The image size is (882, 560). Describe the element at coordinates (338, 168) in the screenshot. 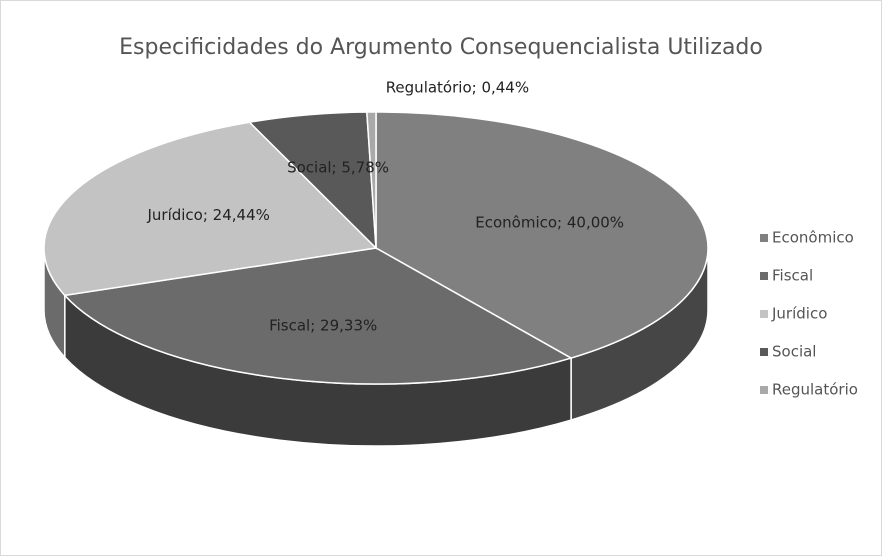

I see `data-label: Social; 5,78%` at that location.